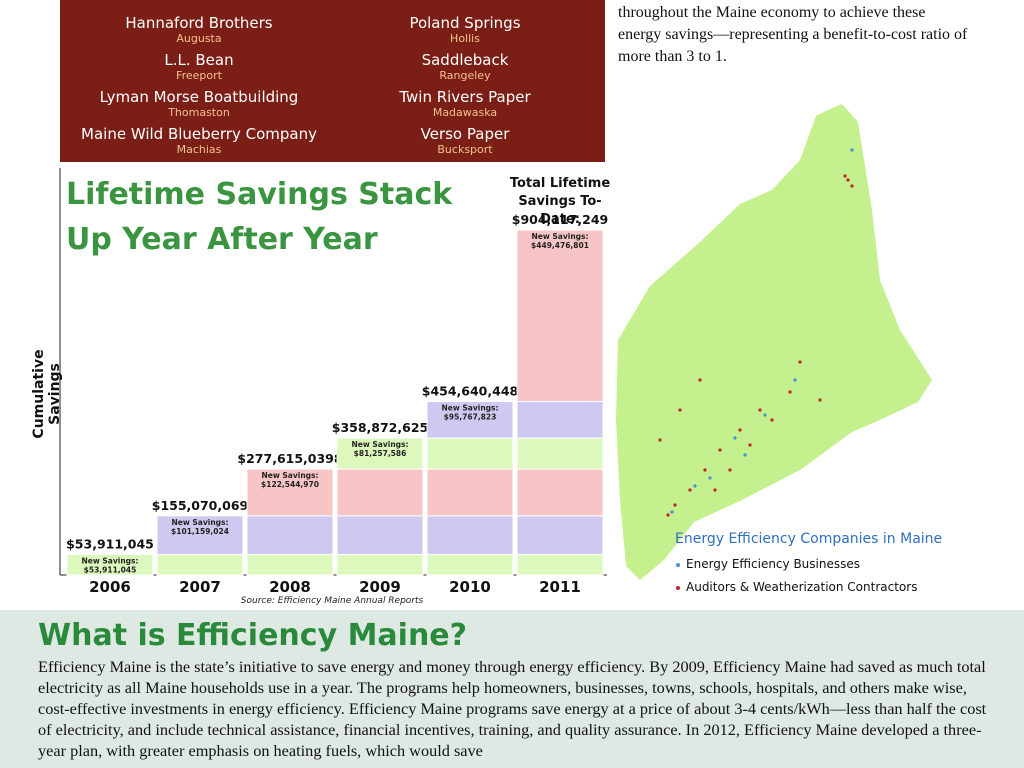  I want to click on company-name: Twin Rivers Paper, so click(465, 97).